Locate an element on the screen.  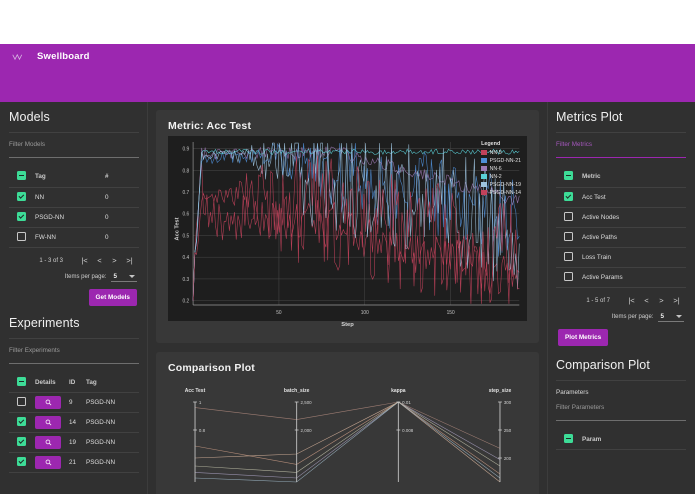
table-row: FW-NN 0 is located at coordinates (74, 237).